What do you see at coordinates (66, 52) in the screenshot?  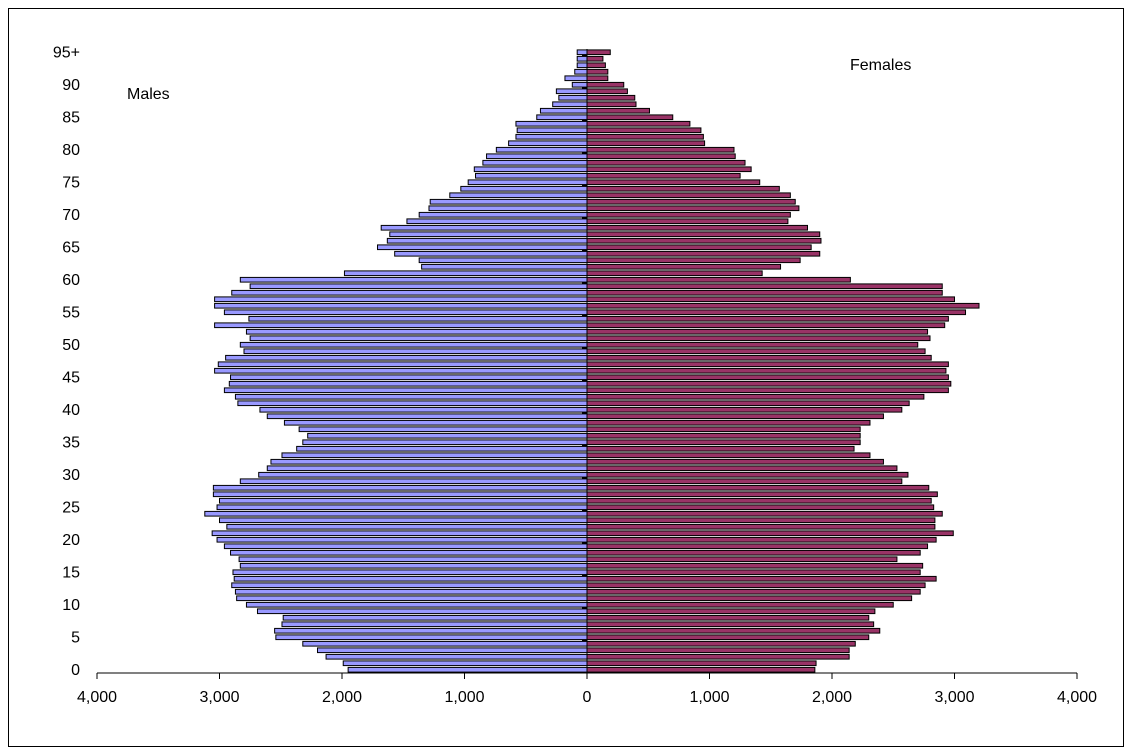 I see `y-tick-label: 95+` at bounding box center [66, 52].